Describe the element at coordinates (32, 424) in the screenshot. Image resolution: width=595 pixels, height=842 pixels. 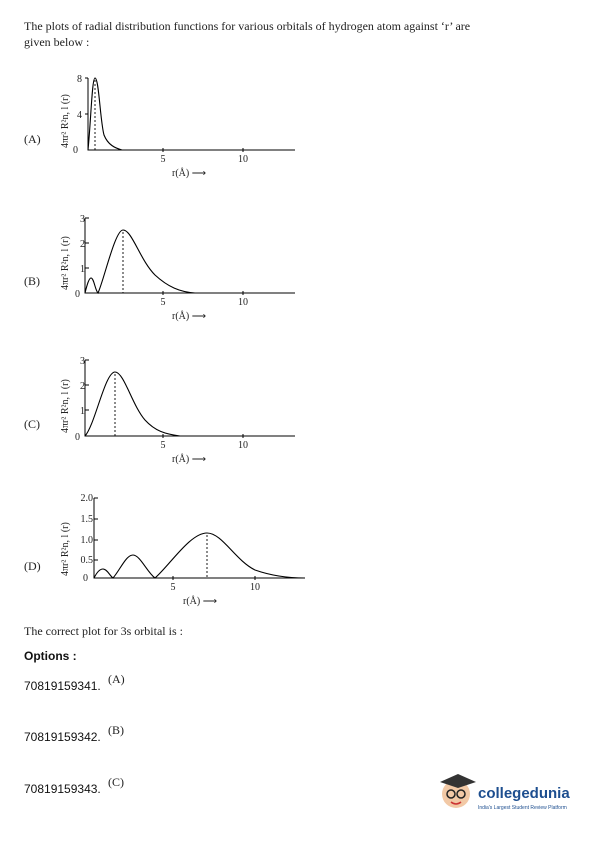
I see `plot-label: (C)` at that location.